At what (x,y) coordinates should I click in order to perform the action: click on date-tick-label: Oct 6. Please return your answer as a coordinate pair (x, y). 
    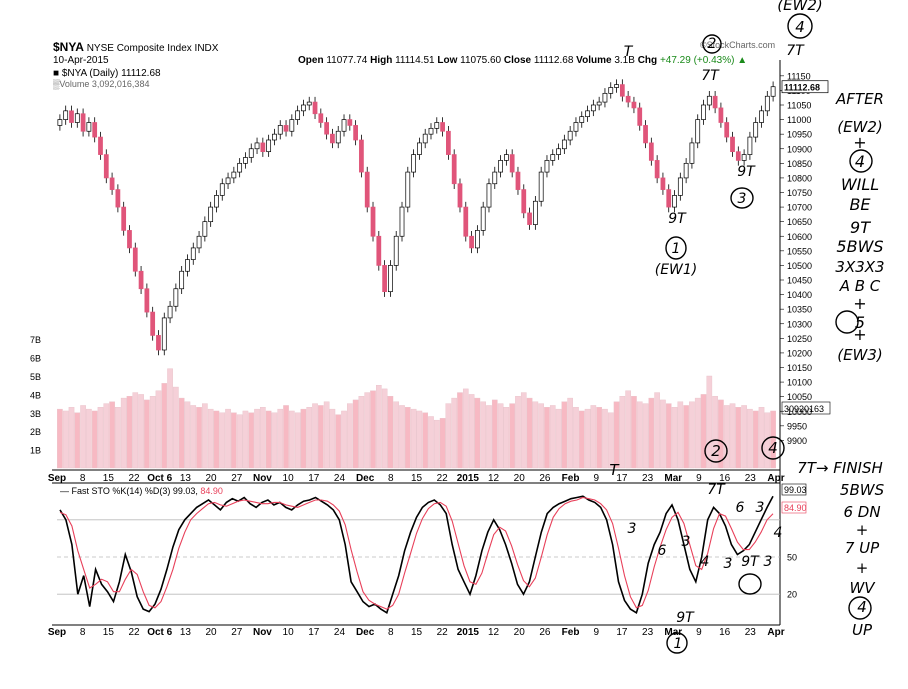
    Looking at the image, I should click on (159, 478).